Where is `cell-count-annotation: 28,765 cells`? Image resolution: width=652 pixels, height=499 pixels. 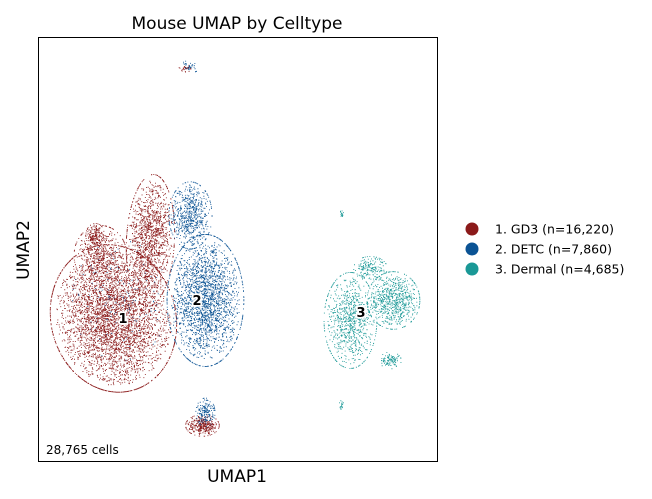 cell-count-annotation: 28,765 cells is located at coordinates (82, 450).